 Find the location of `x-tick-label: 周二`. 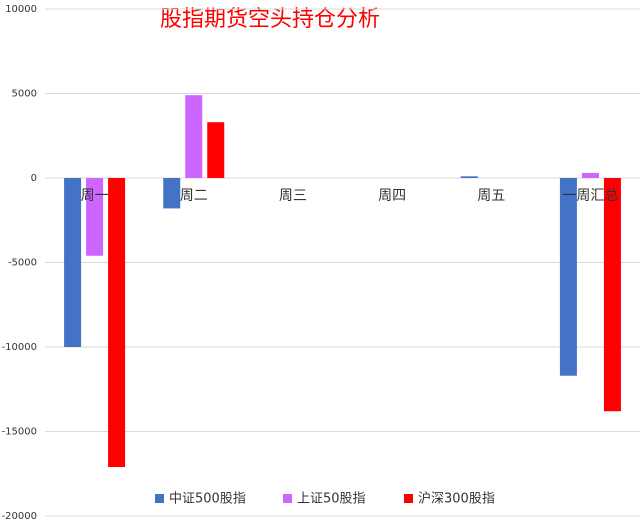

x-tick-label: 周二 is located at coordinates (194, 196).